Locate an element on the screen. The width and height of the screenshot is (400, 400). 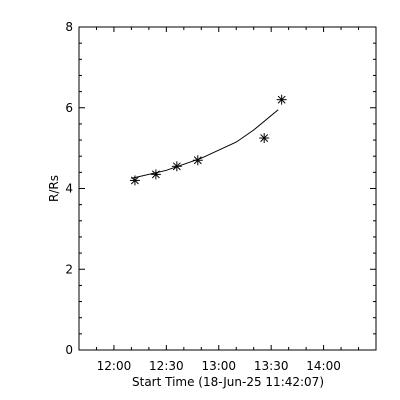
x-tick-label: 12:30 is located at coordinates (166, 366).